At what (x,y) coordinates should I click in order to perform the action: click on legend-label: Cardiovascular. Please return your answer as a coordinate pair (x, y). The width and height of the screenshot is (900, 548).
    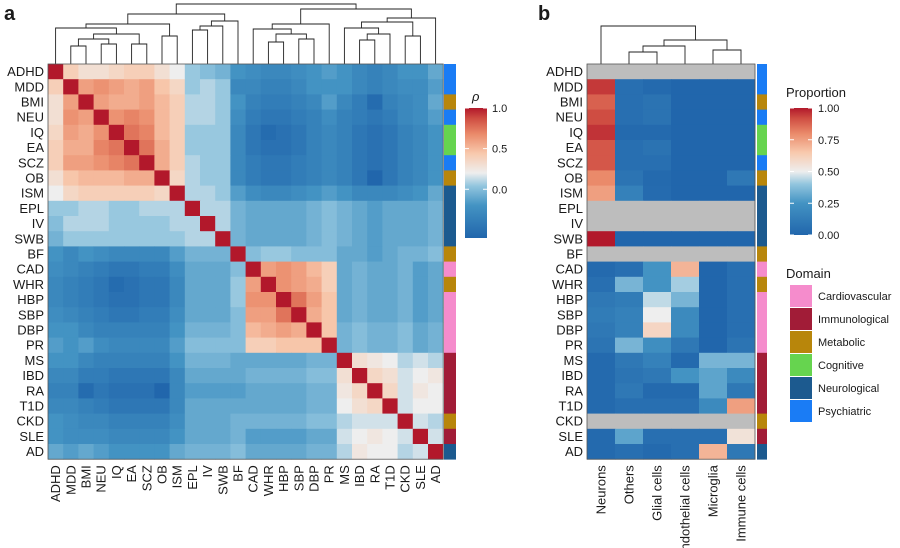
    Looking at the image, I should click on (855, 297).